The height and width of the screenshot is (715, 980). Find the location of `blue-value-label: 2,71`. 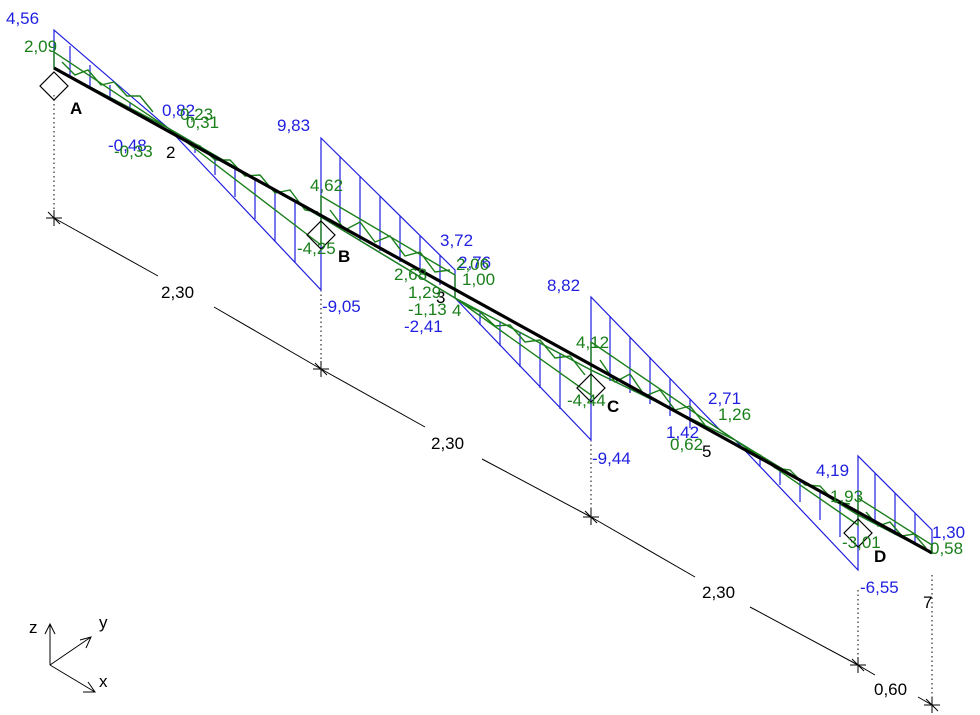

blue-value-label: 2,71 is located at coordinates (724, 398).